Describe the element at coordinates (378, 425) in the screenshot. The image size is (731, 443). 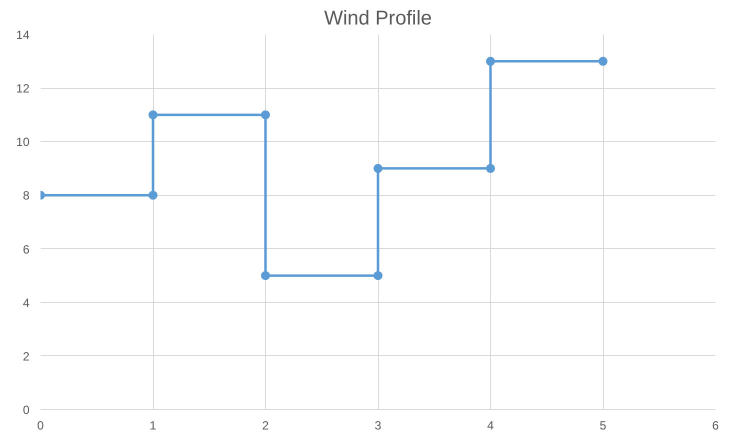
I see `x-tick-label: 3` at that location.